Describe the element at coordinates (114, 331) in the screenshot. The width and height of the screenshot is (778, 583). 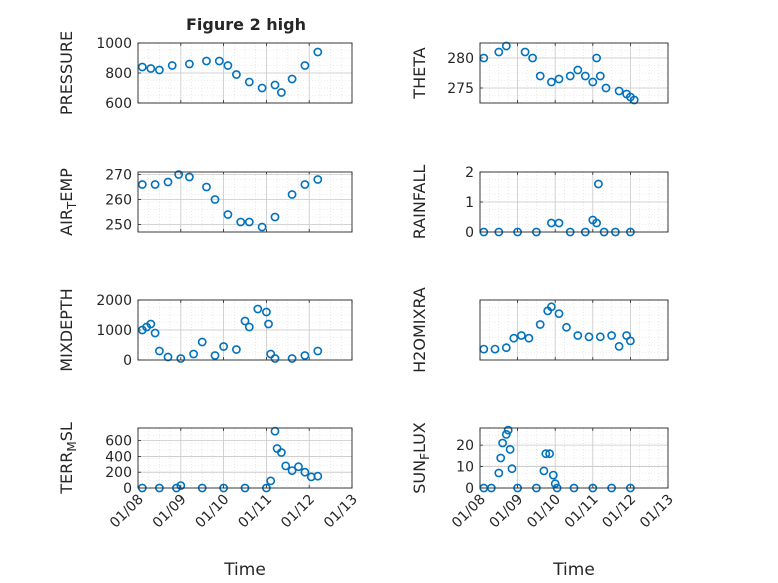
I see `y-tick-label: 1000` at that location.